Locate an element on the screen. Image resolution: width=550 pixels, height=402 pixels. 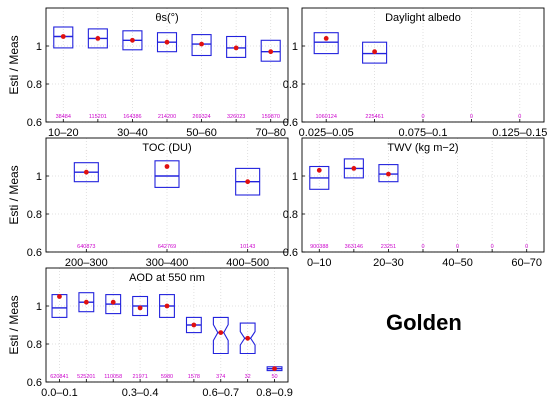
p5-ytick-label: 0.8 is located at coordinates (34, 345).